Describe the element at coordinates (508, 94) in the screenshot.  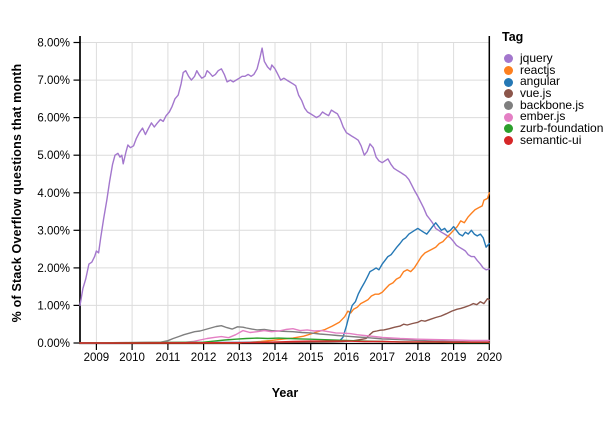
I see `legend-dot-vue.js` at that location.